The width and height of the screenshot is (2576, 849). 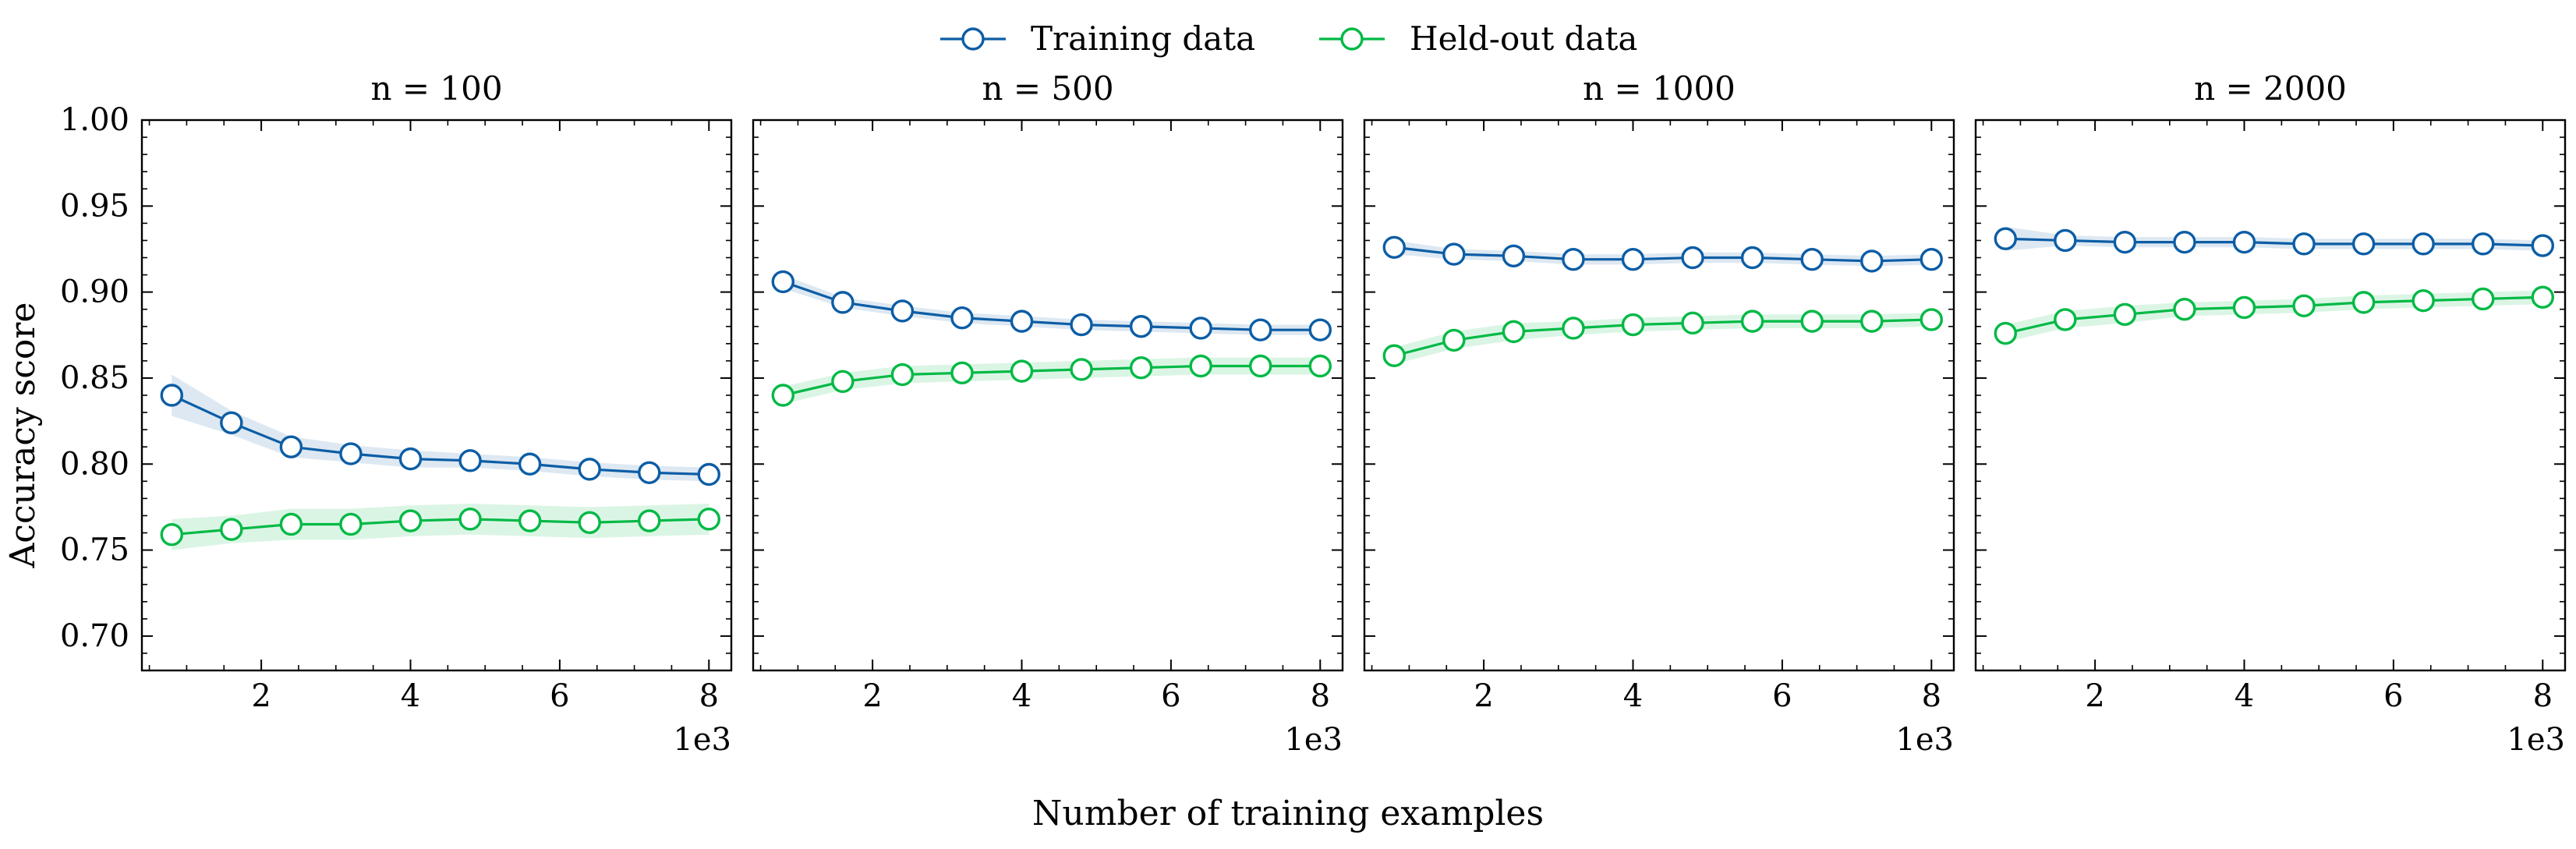 I want to click on y-ticks, so click(x=1048, y=395).